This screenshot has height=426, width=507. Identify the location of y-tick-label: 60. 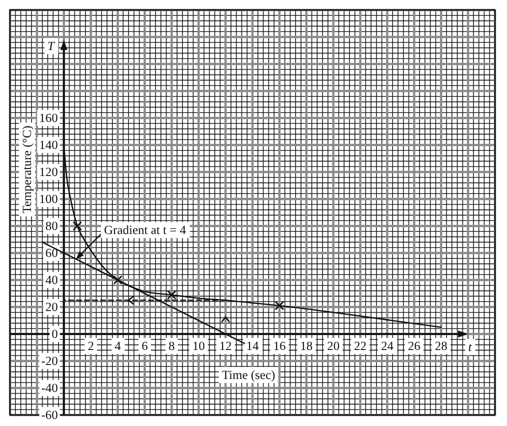
(51, 253).